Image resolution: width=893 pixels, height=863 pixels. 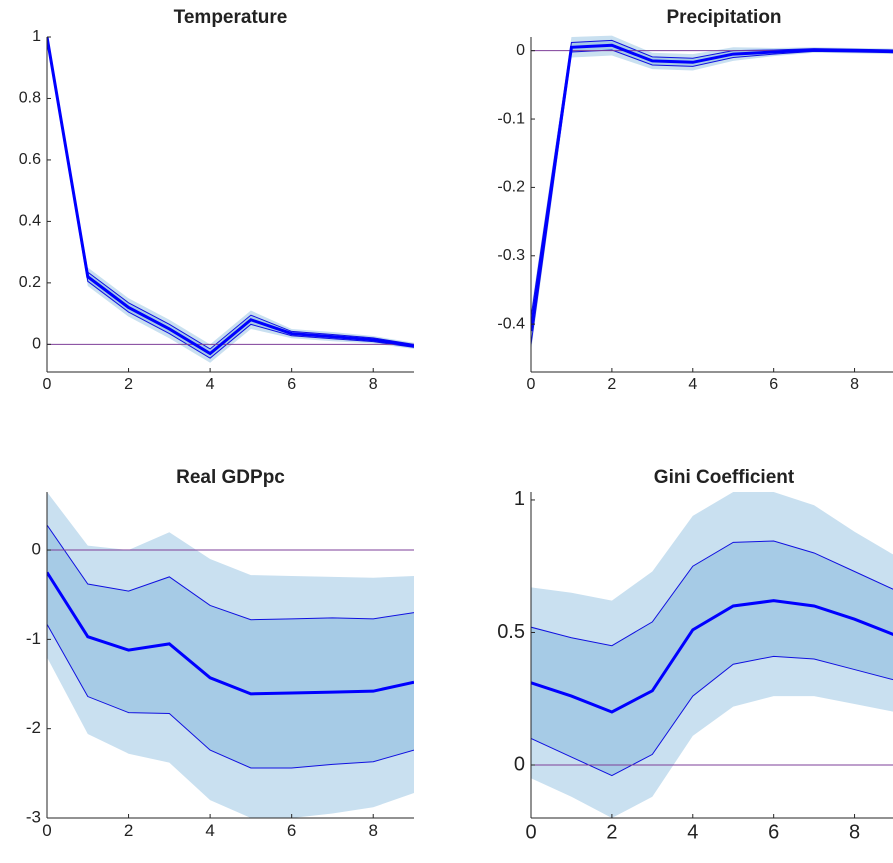 What do you see at coordinates (30, 282) in the screenshot?
I see `y-tick-label: 0.2` at bounding box center [30, 282].